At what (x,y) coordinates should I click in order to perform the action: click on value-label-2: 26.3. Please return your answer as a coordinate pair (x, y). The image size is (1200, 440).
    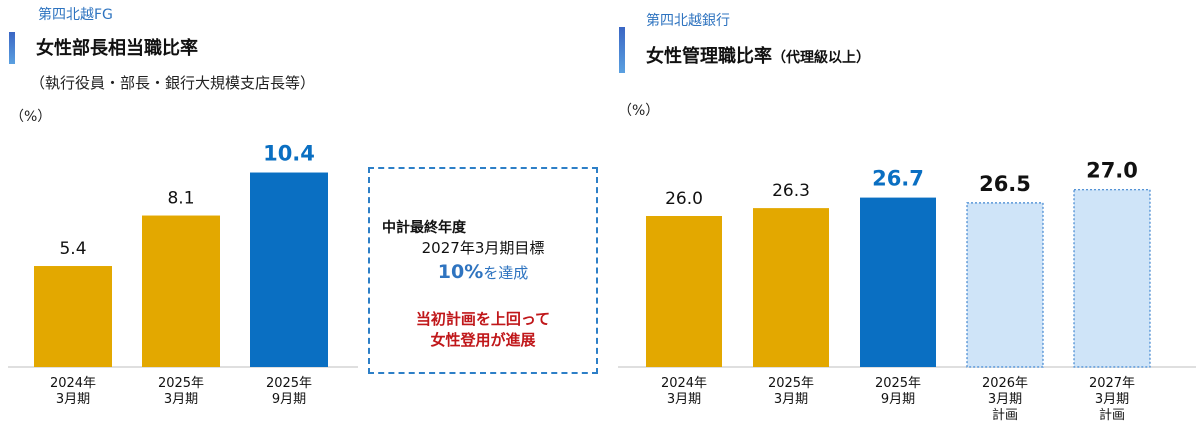
    Looking at the image, I should click on (791, 191).